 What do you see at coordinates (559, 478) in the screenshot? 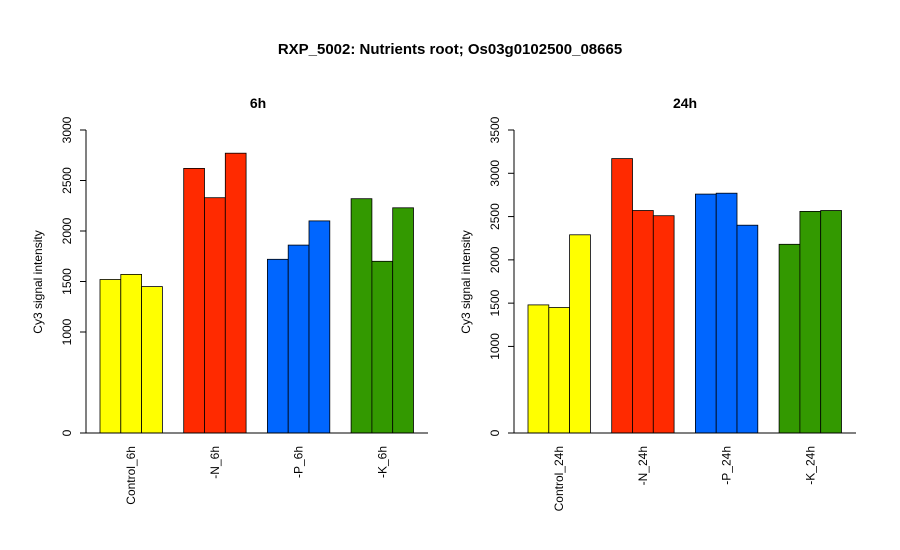
I see `category-label: Control_24h` at bounding box center [559, 478].